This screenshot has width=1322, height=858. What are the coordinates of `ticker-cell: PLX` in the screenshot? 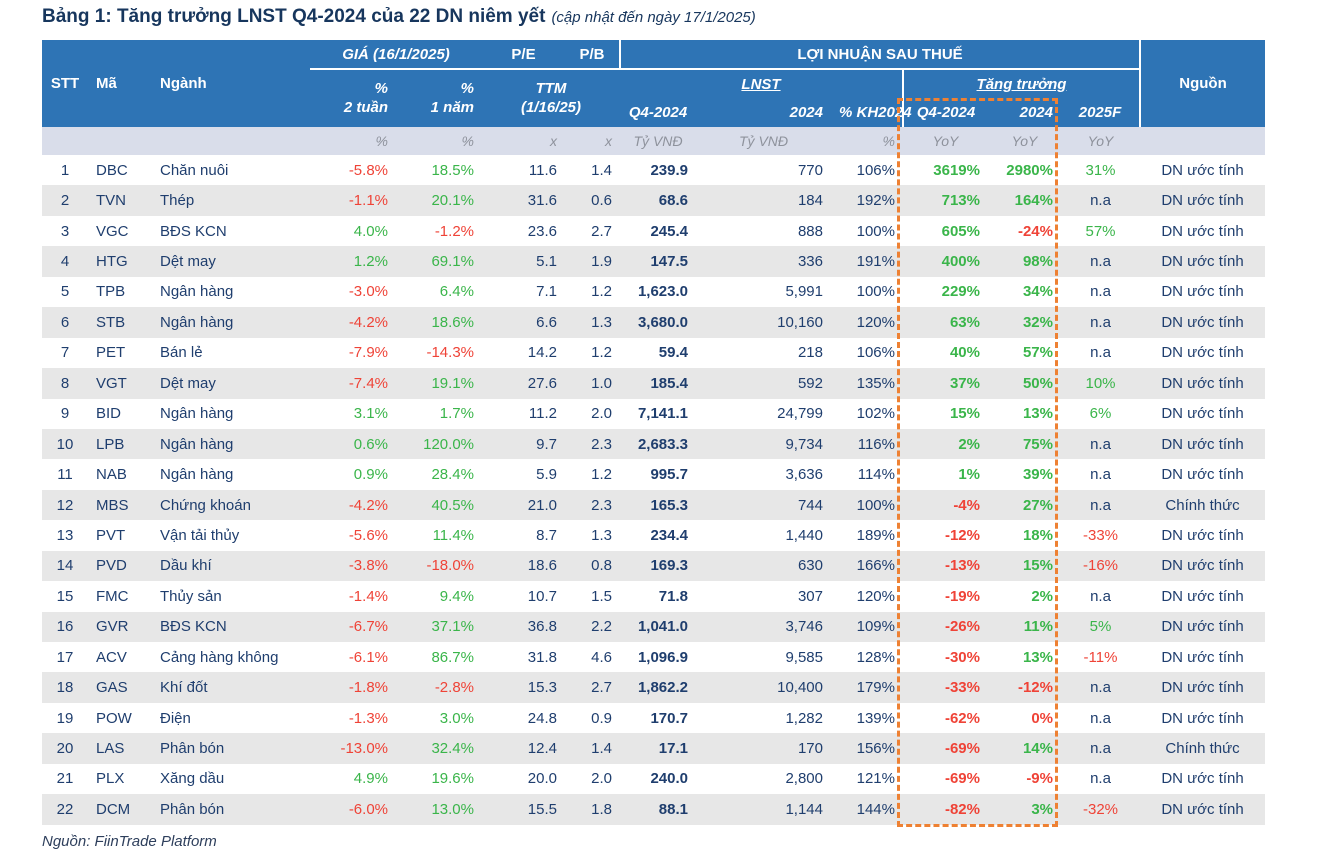 It's located at (110, 779).